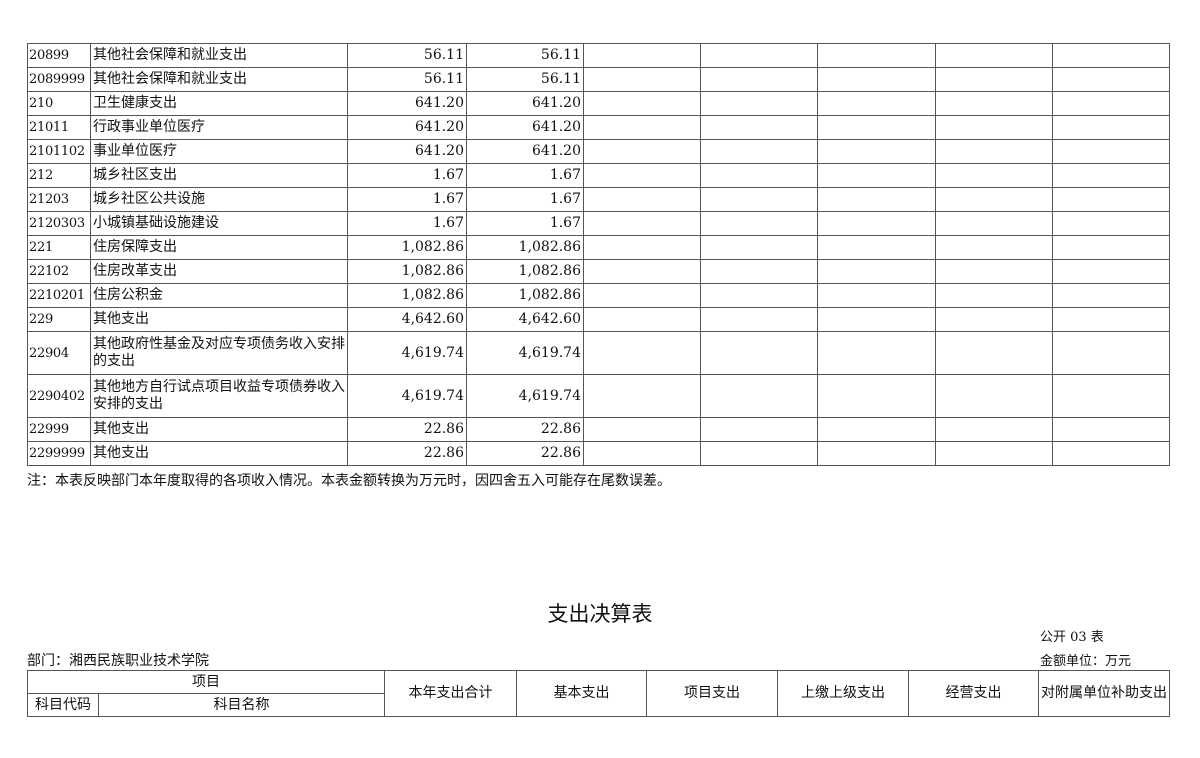  I want to click on code-cell: 20899, so click(59, 55).